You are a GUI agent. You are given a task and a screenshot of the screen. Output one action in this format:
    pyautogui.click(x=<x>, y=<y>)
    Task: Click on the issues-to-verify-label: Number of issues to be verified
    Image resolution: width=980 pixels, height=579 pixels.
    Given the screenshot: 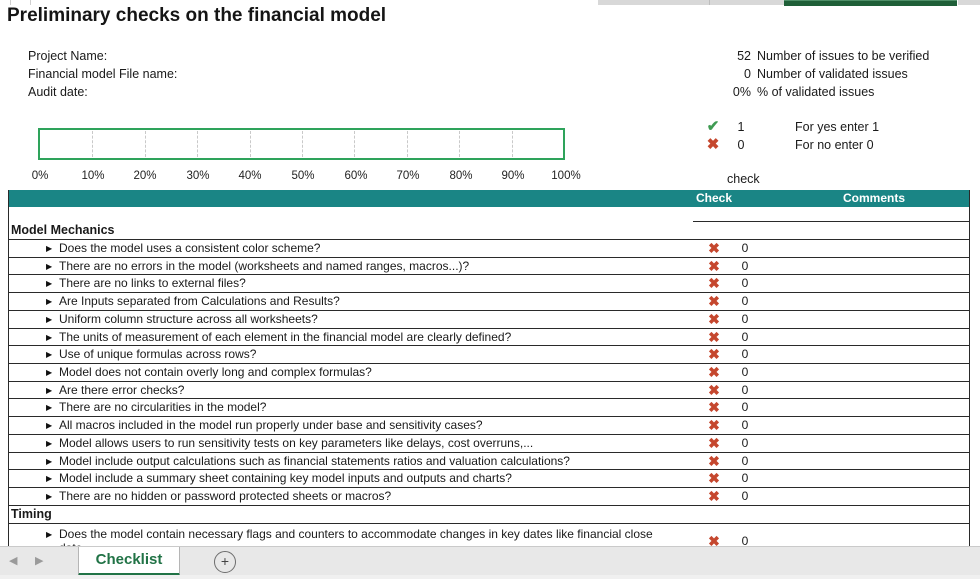 What is the action you would take?
    pyautogui.click(x=843, y=56)
    